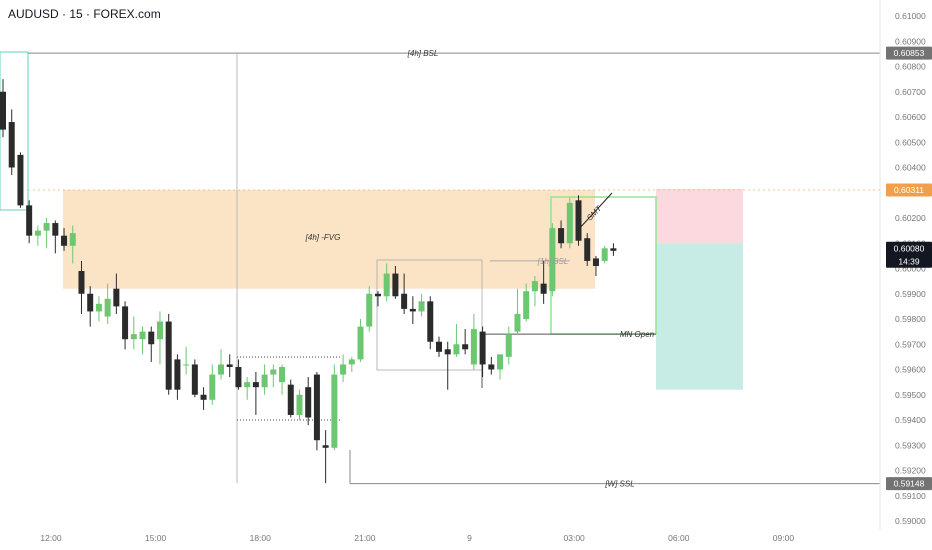 This screenshot has width=932, height=550. Describe the element at coordinates (910, 41) in the screenshot. I see `price-tick-label: 0.60900` at that location.